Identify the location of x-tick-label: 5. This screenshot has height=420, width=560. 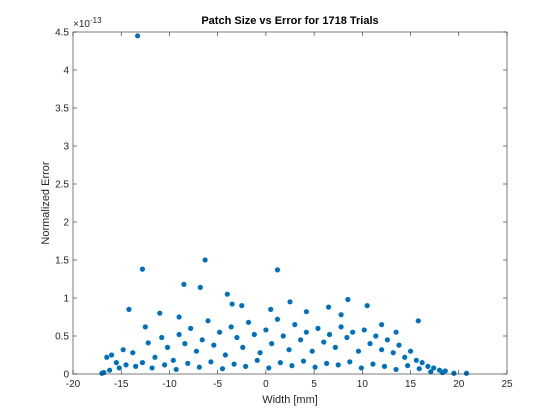
(314, 384).